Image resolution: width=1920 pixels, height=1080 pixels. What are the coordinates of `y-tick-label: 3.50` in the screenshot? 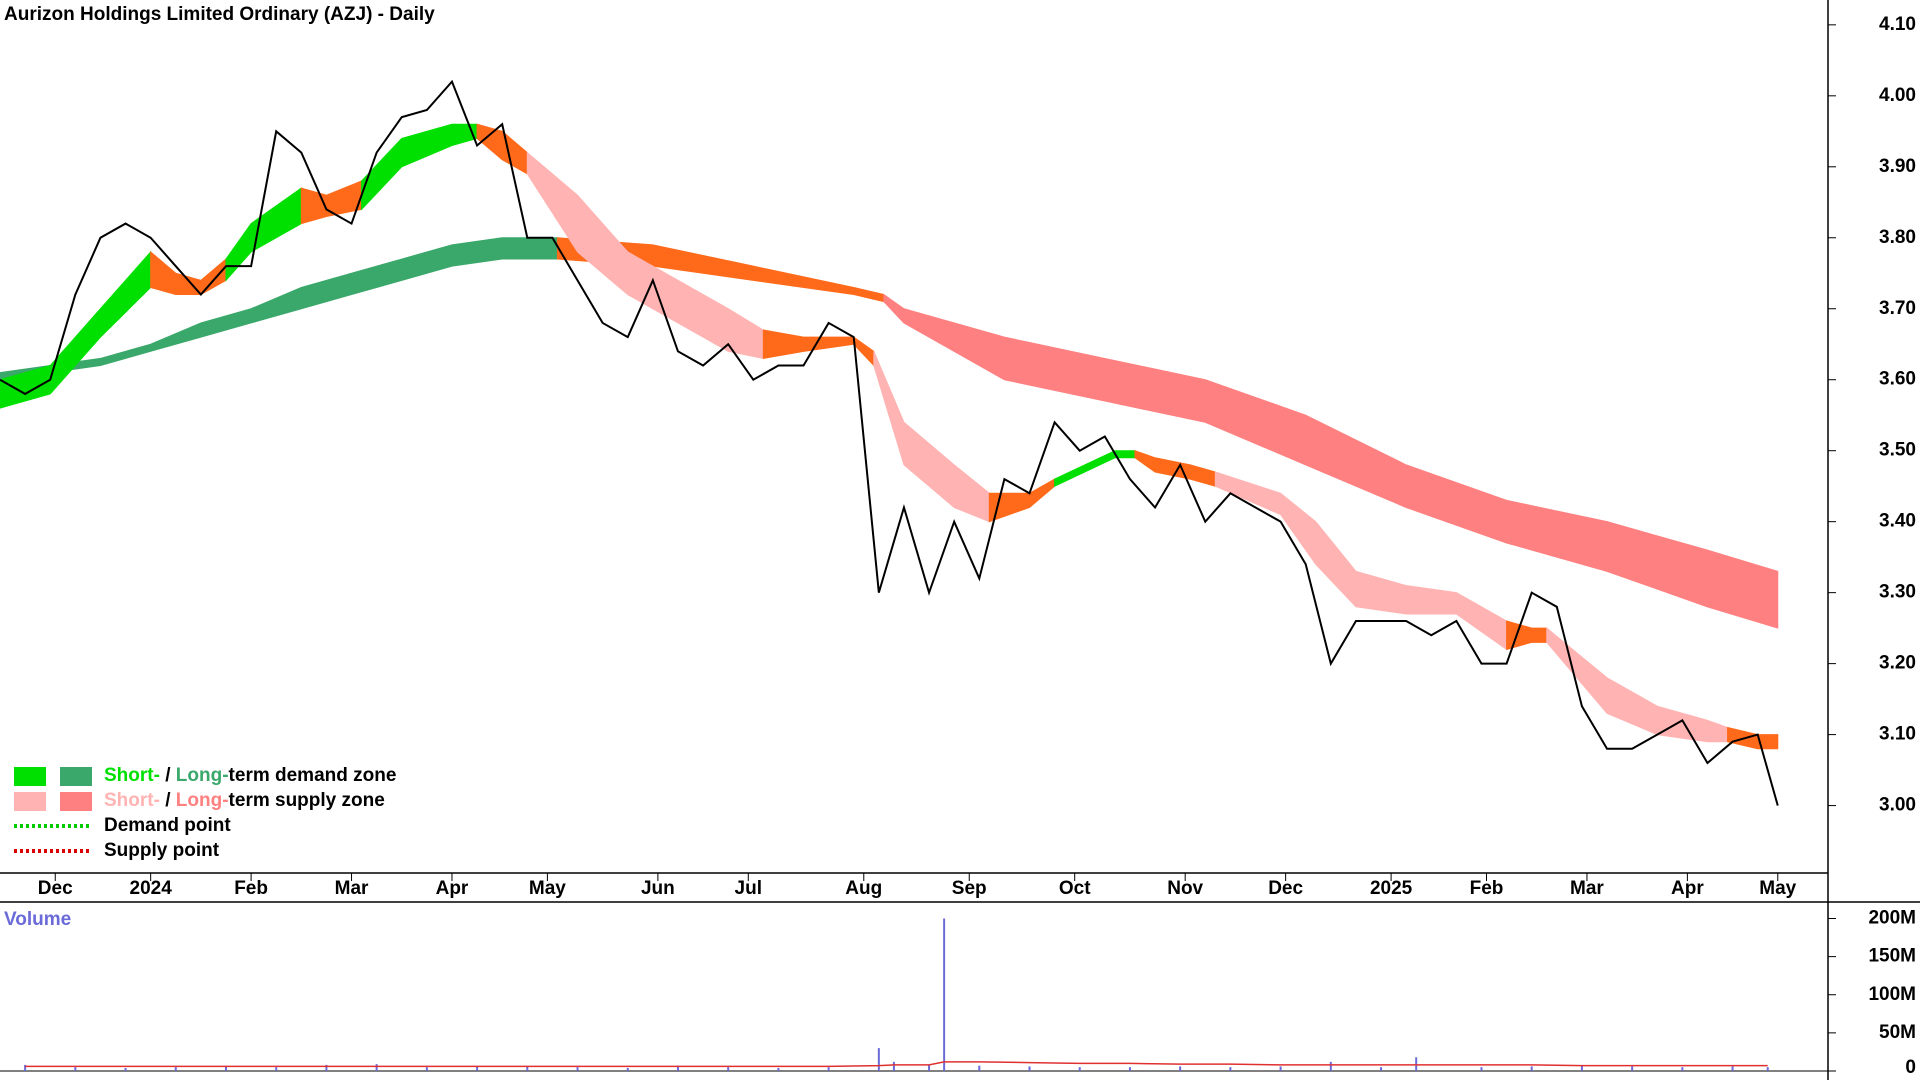 It's located at (1897, 450).